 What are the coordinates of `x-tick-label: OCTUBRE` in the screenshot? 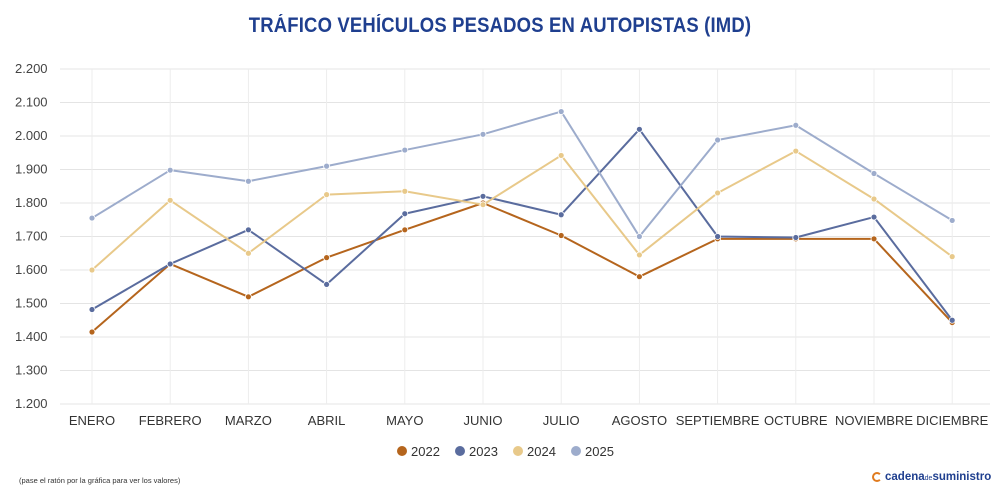 It's located at (796, 420).